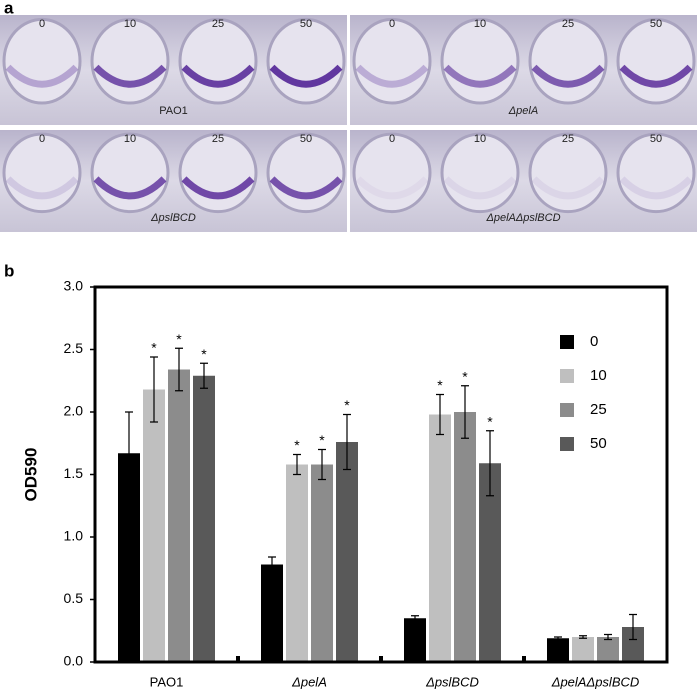  Describe the element at coordinates (173, 218) in the screenshot. I see `strain-label: ΔpslBCD` at that location.